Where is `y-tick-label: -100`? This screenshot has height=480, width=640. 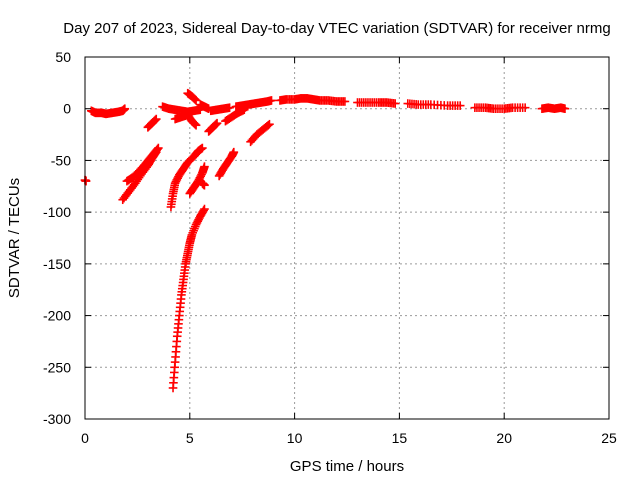 y-tick-label: -100 is located at coordinates (57, 212).